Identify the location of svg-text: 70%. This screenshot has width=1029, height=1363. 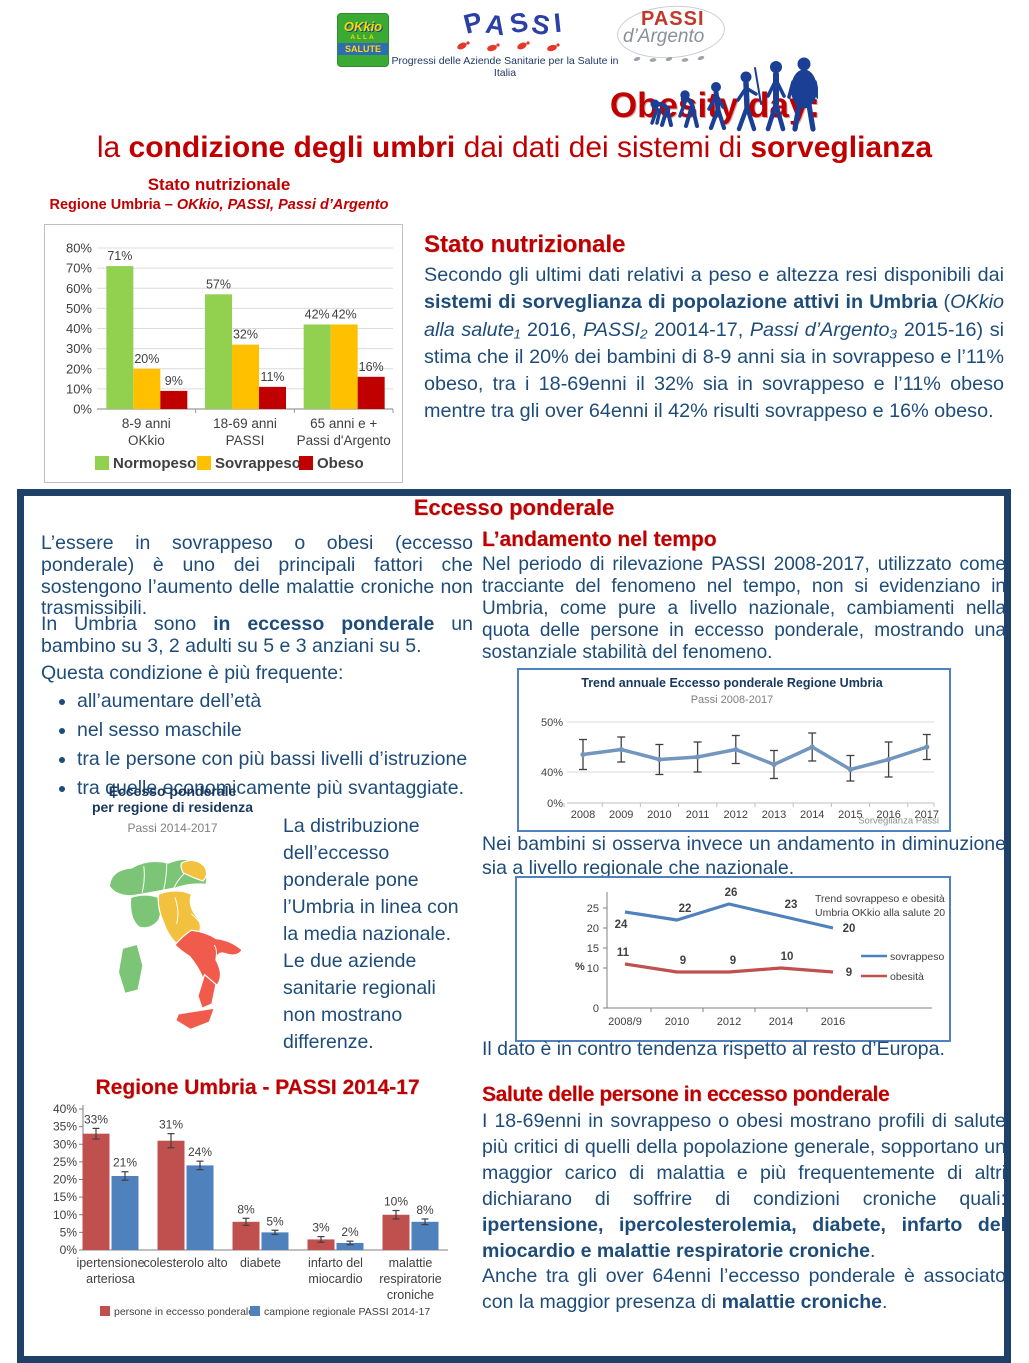
(79, 268).